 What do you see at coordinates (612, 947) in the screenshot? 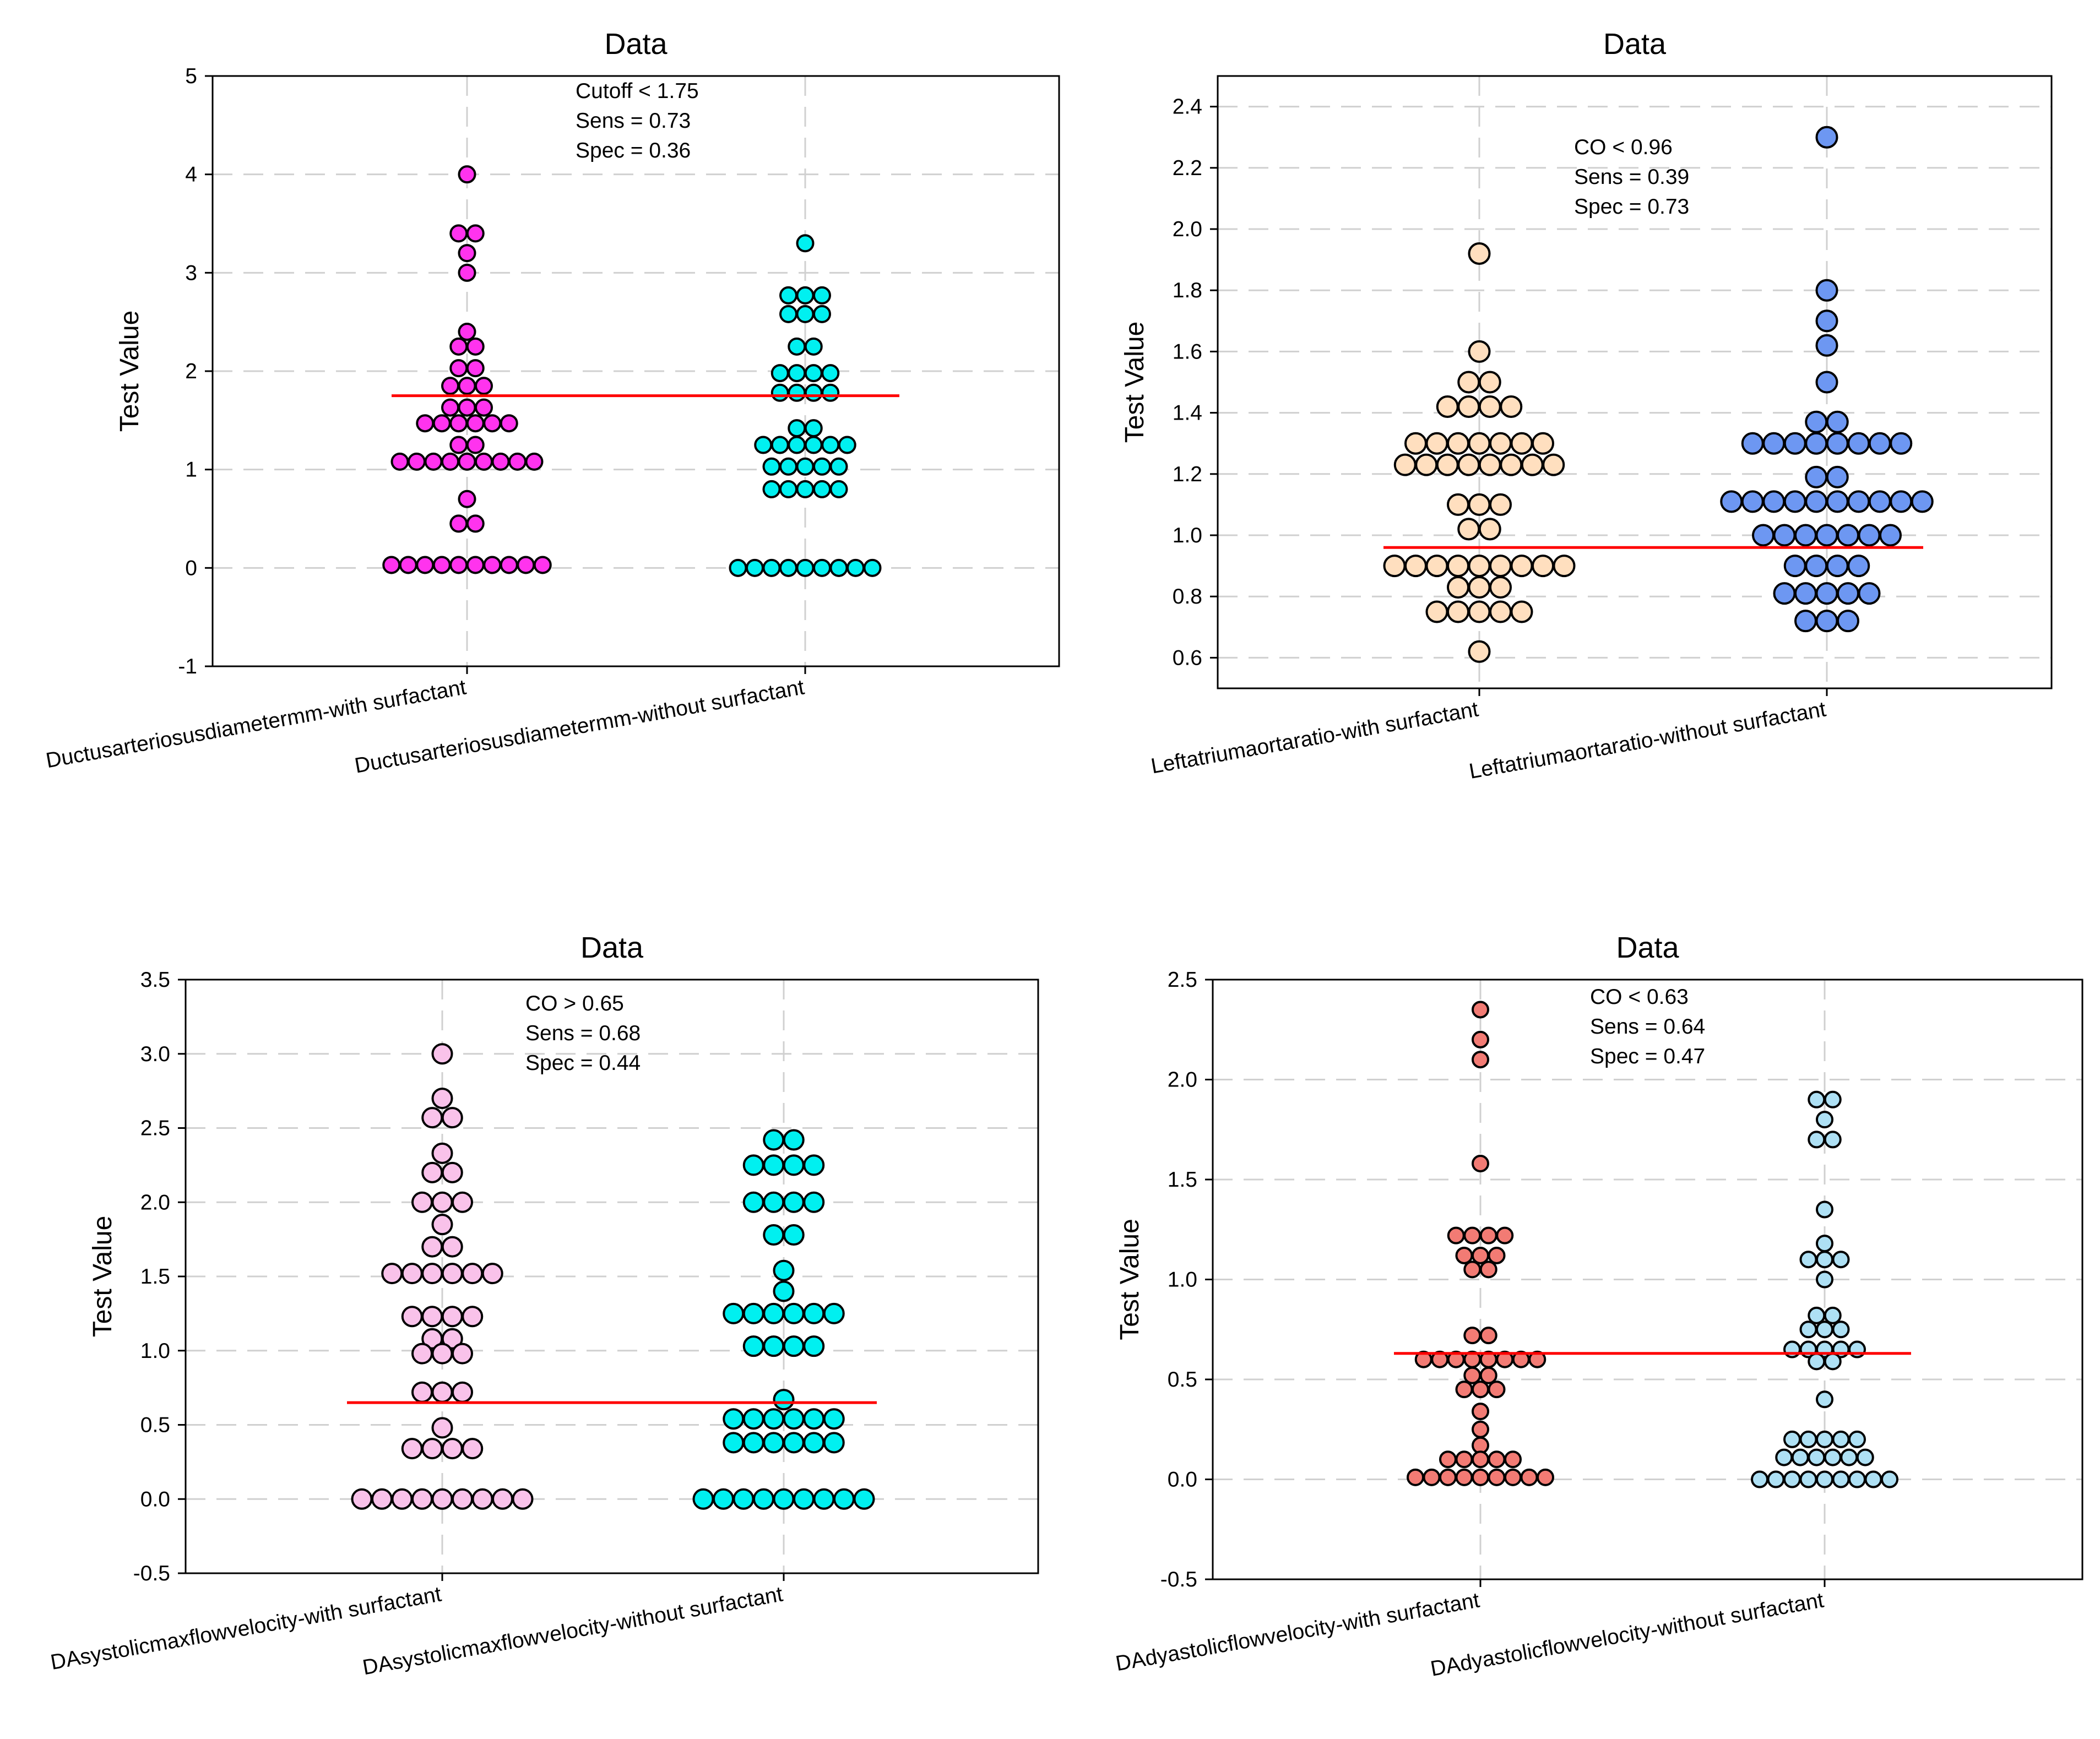
I see `panel3-title: Data` at bounding box center [612, 947].